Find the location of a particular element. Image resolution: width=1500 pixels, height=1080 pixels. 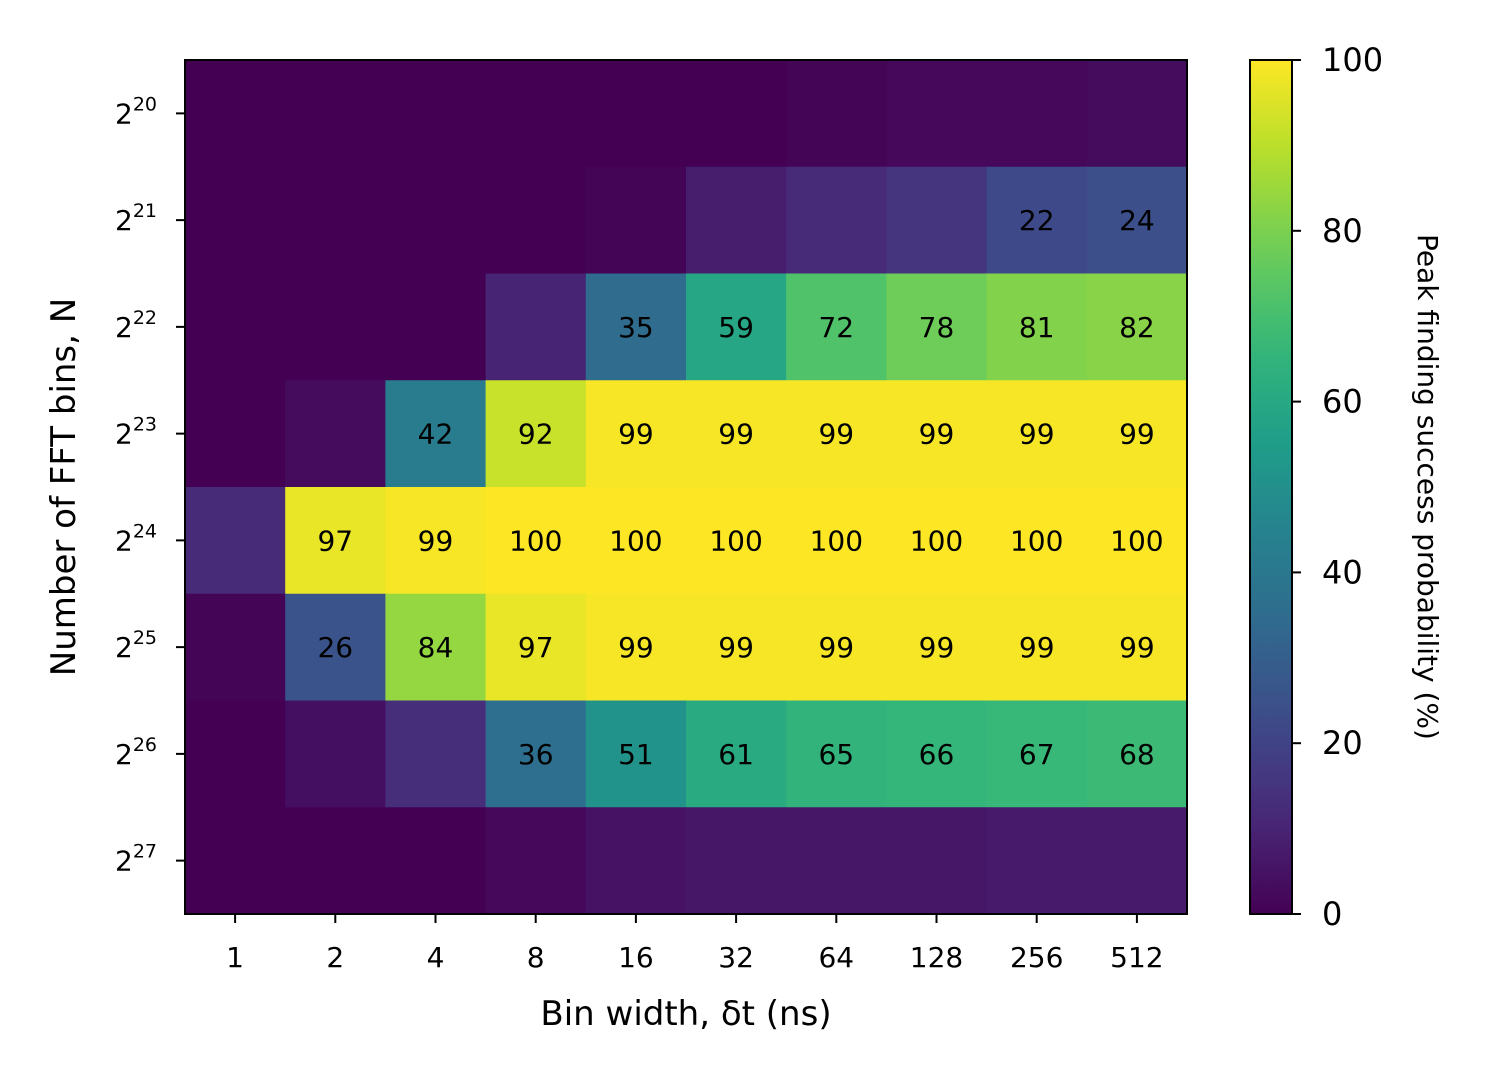

cell-value-label: 68 is located at coordinates (1137, 754).